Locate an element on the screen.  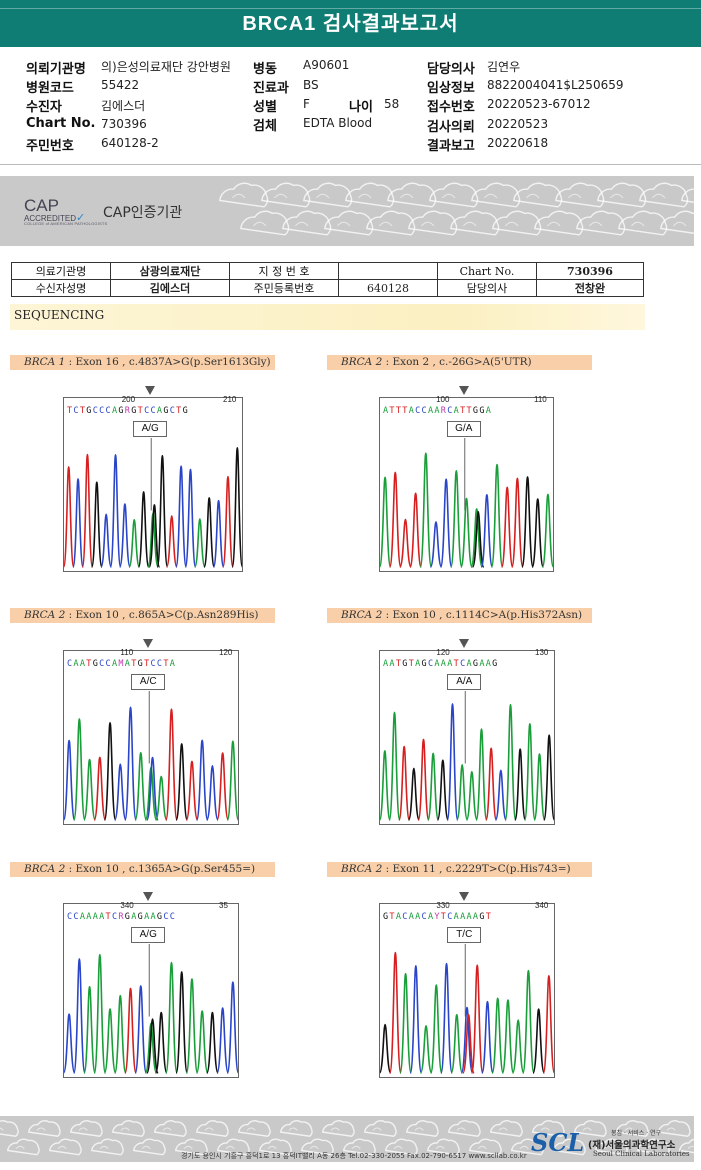
base-letter: R is located at coordinates (128, 411).